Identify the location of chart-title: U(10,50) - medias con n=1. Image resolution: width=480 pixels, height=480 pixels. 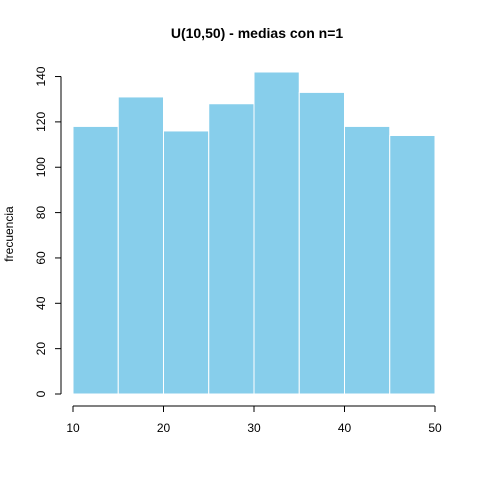
(257, 33).